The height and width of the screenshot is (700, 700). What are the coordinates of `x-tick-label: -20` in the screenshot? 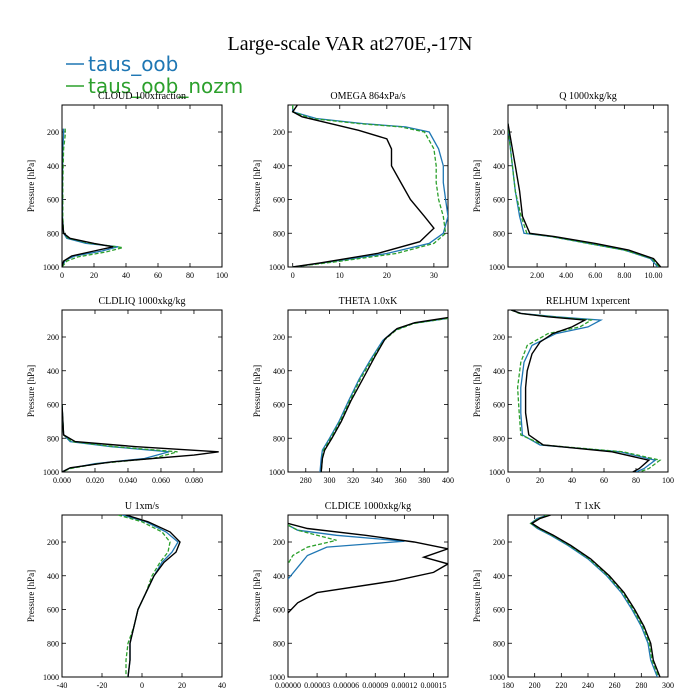 It's located at (102, 685).